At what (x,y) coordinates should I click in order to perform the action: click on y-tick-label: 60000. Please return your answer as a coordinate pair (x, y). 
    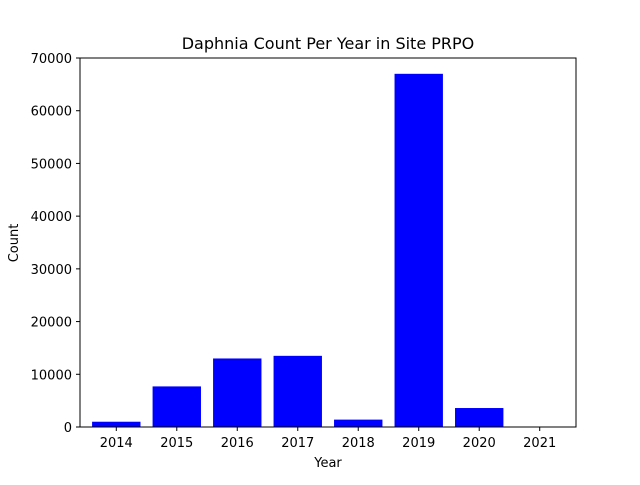
    Looking at the image, I should click on (51, 112).